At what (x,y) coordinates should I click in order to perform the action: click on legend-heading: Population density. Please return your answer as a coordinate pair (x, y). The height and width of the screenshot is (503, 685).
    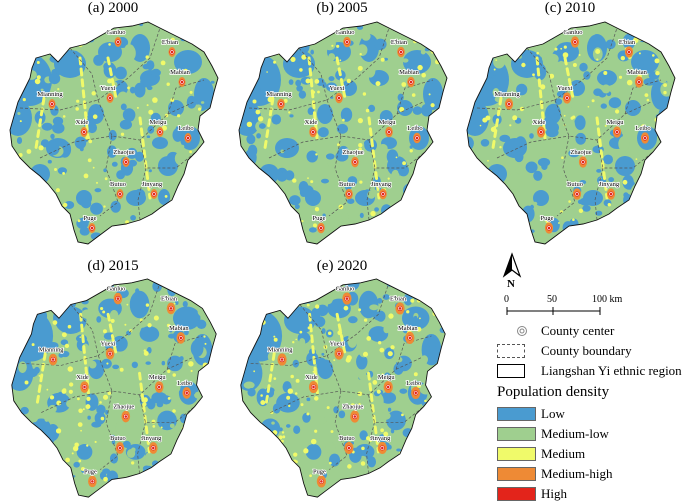
    Looking at the image, I should click on (553, 392).